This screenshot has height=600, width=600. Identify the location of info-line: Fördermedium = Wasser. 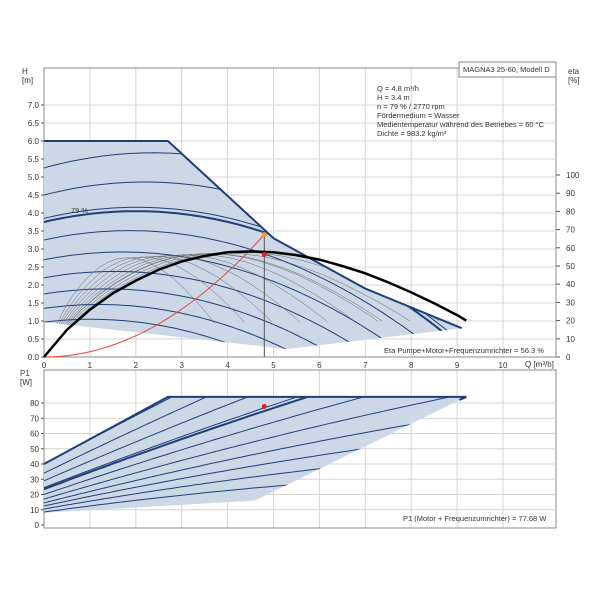
(418, 115).